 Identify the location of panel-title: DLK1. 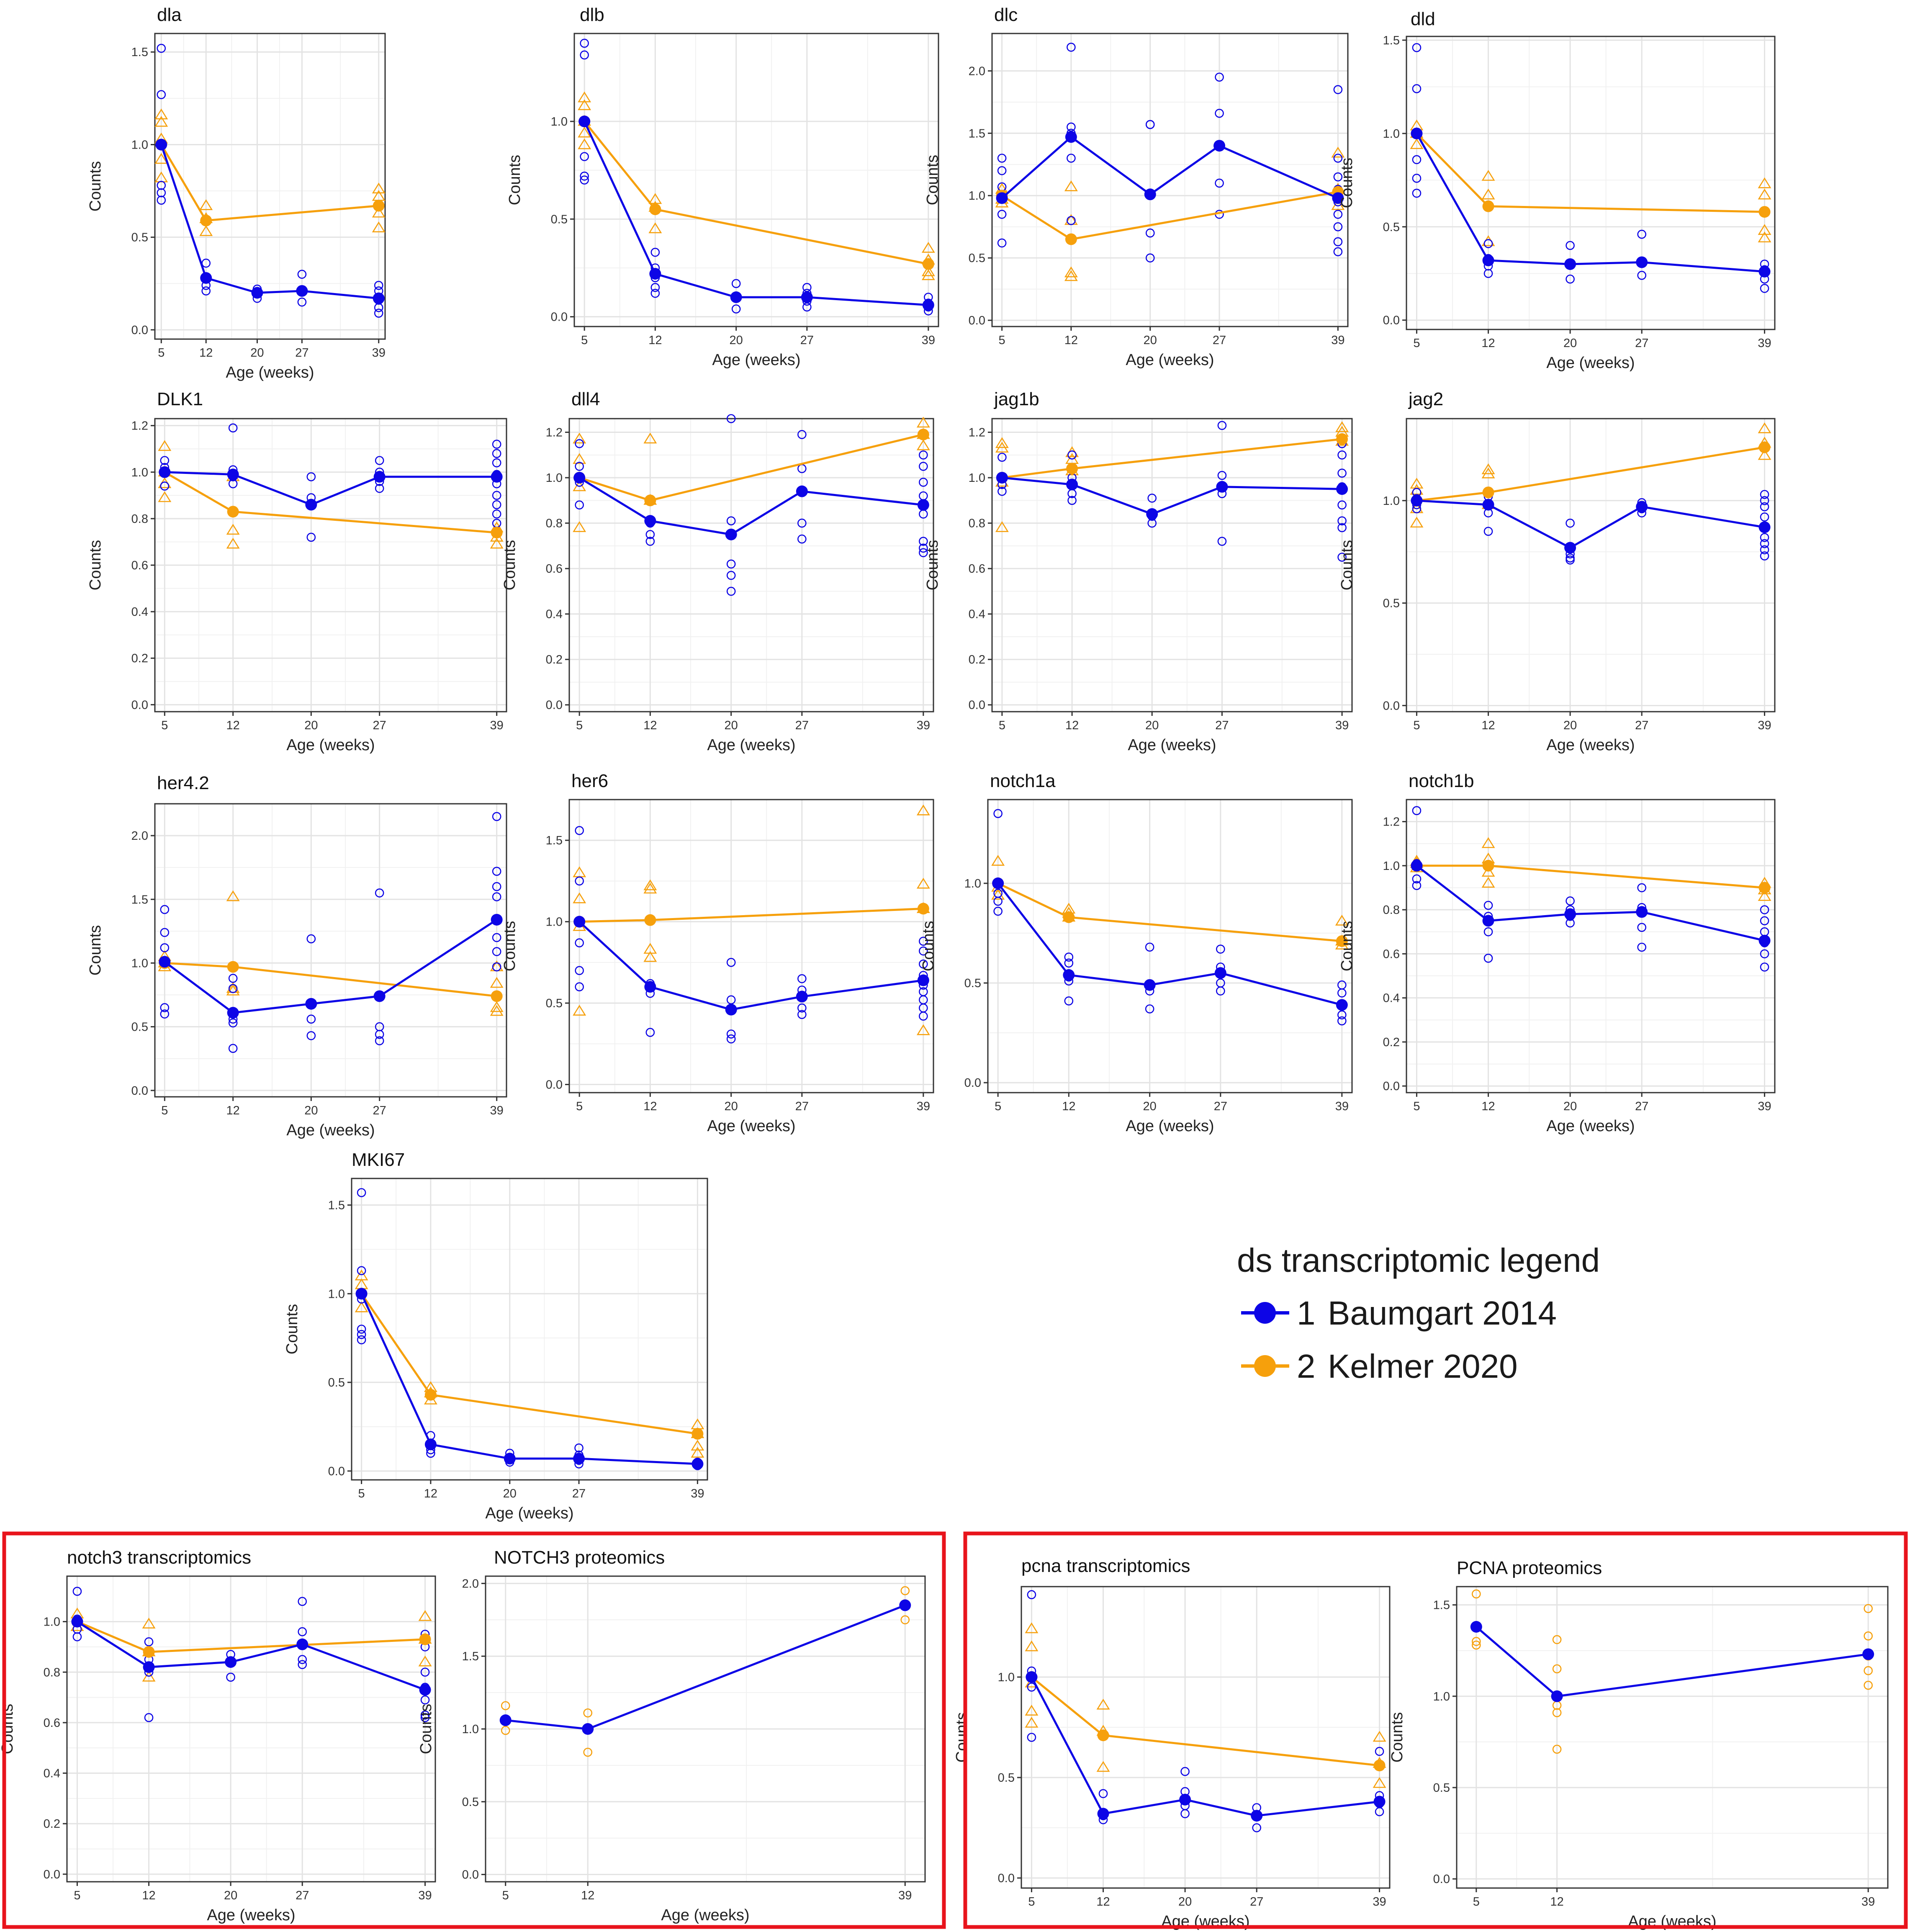
(180, 399).